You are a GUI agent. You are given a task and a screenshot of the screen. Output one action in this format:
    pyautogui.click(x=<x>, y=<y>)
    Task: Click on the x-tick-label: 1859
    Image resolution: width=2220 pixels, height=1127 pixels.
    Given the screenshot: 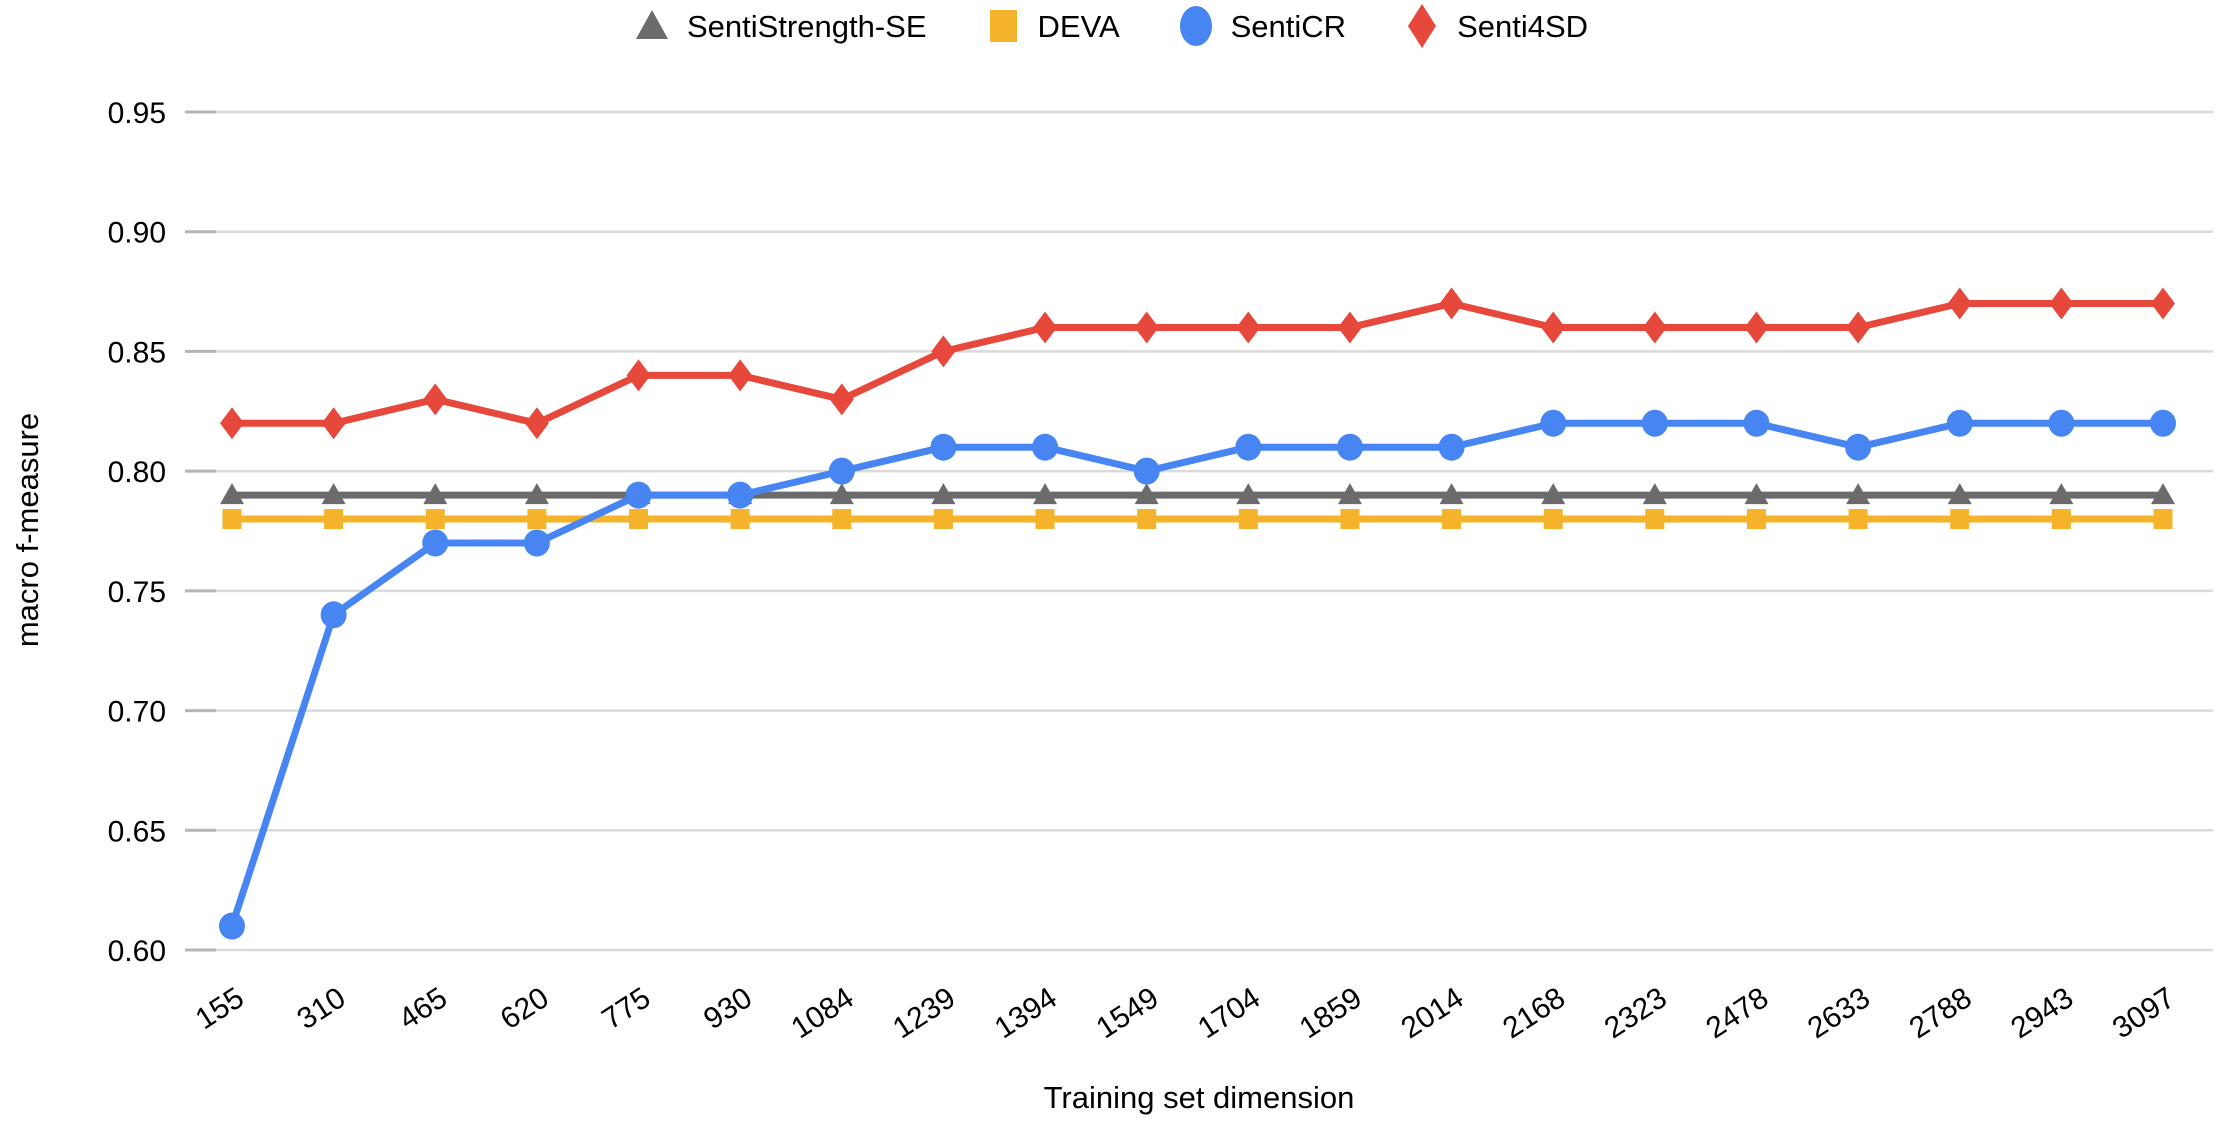 What is the action you would take?
    pyautogui.click(x=1331, y=1013)
    